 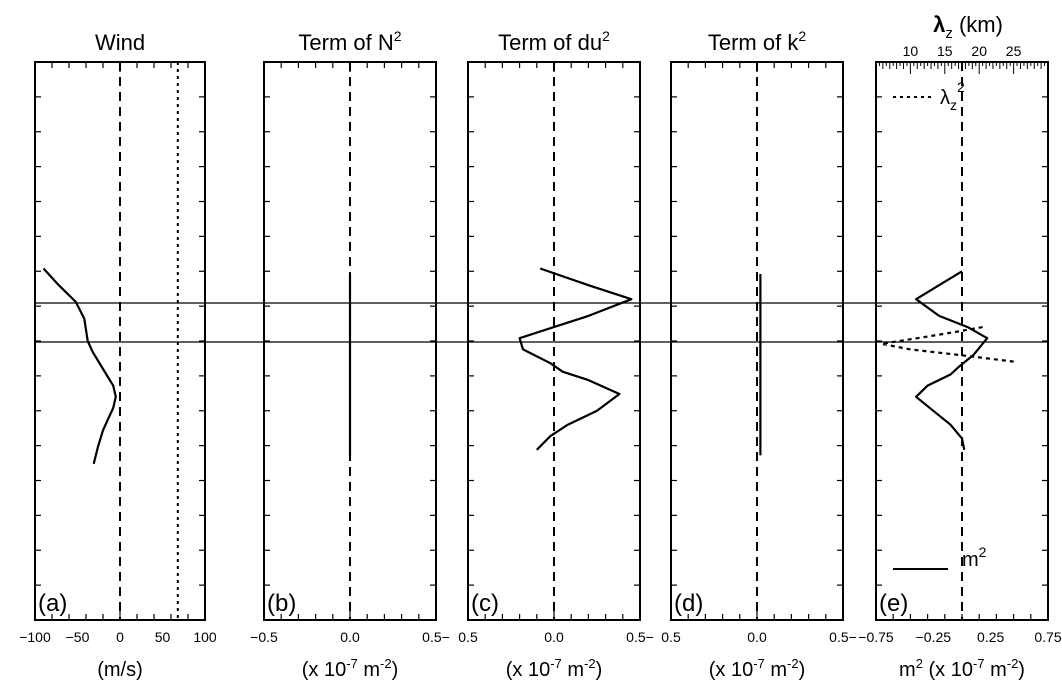 I want to click on x-tick-label: −100, so click(x=35, y=637).